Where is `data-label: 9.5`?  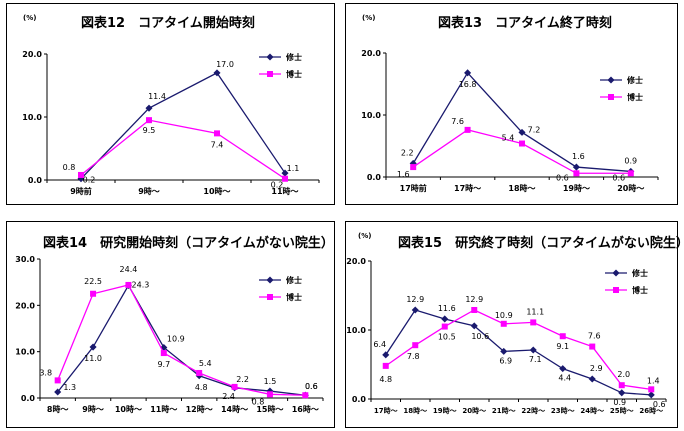 data-label: 9.5 is located at coordinates (149, 130).